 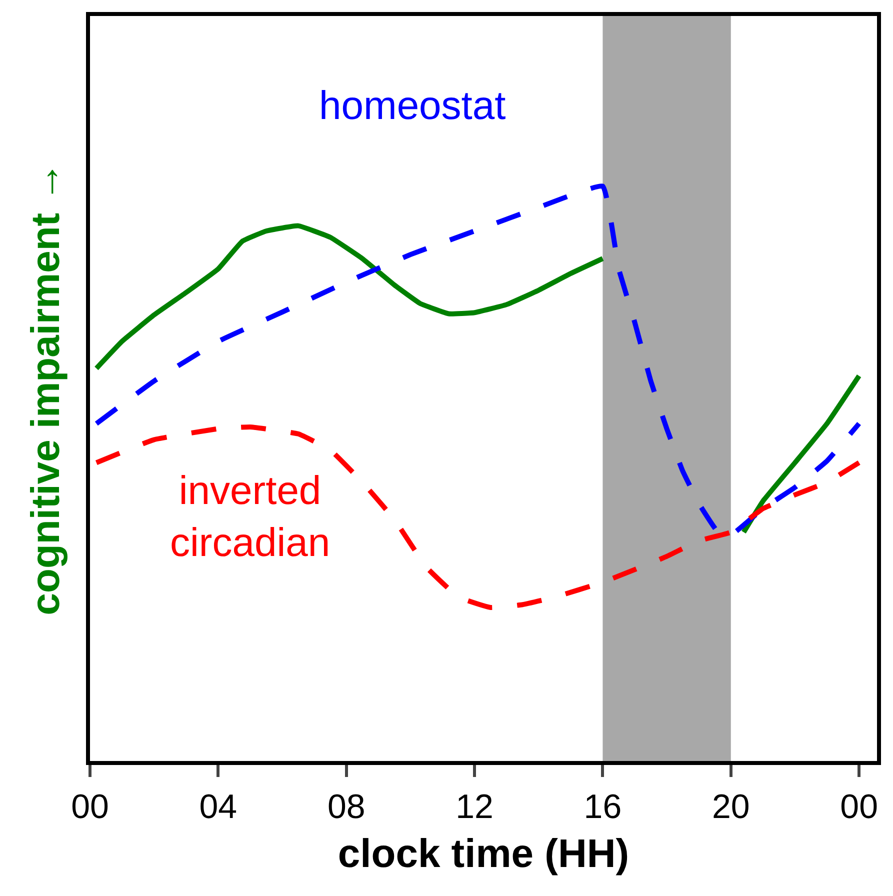 What do you see at coordinates (250, 517) in the screenshot?
I see `series-label: inverted circadian` at bounding box center [250, 517].